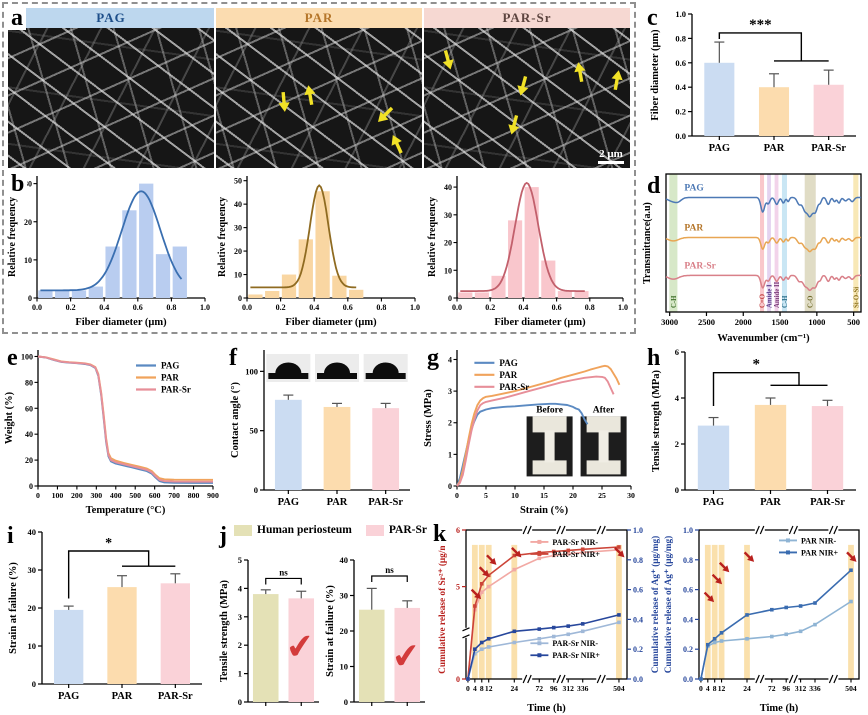 The image size is (868, 715). I want to click on svg-text: 0.6, so click(138, 307).